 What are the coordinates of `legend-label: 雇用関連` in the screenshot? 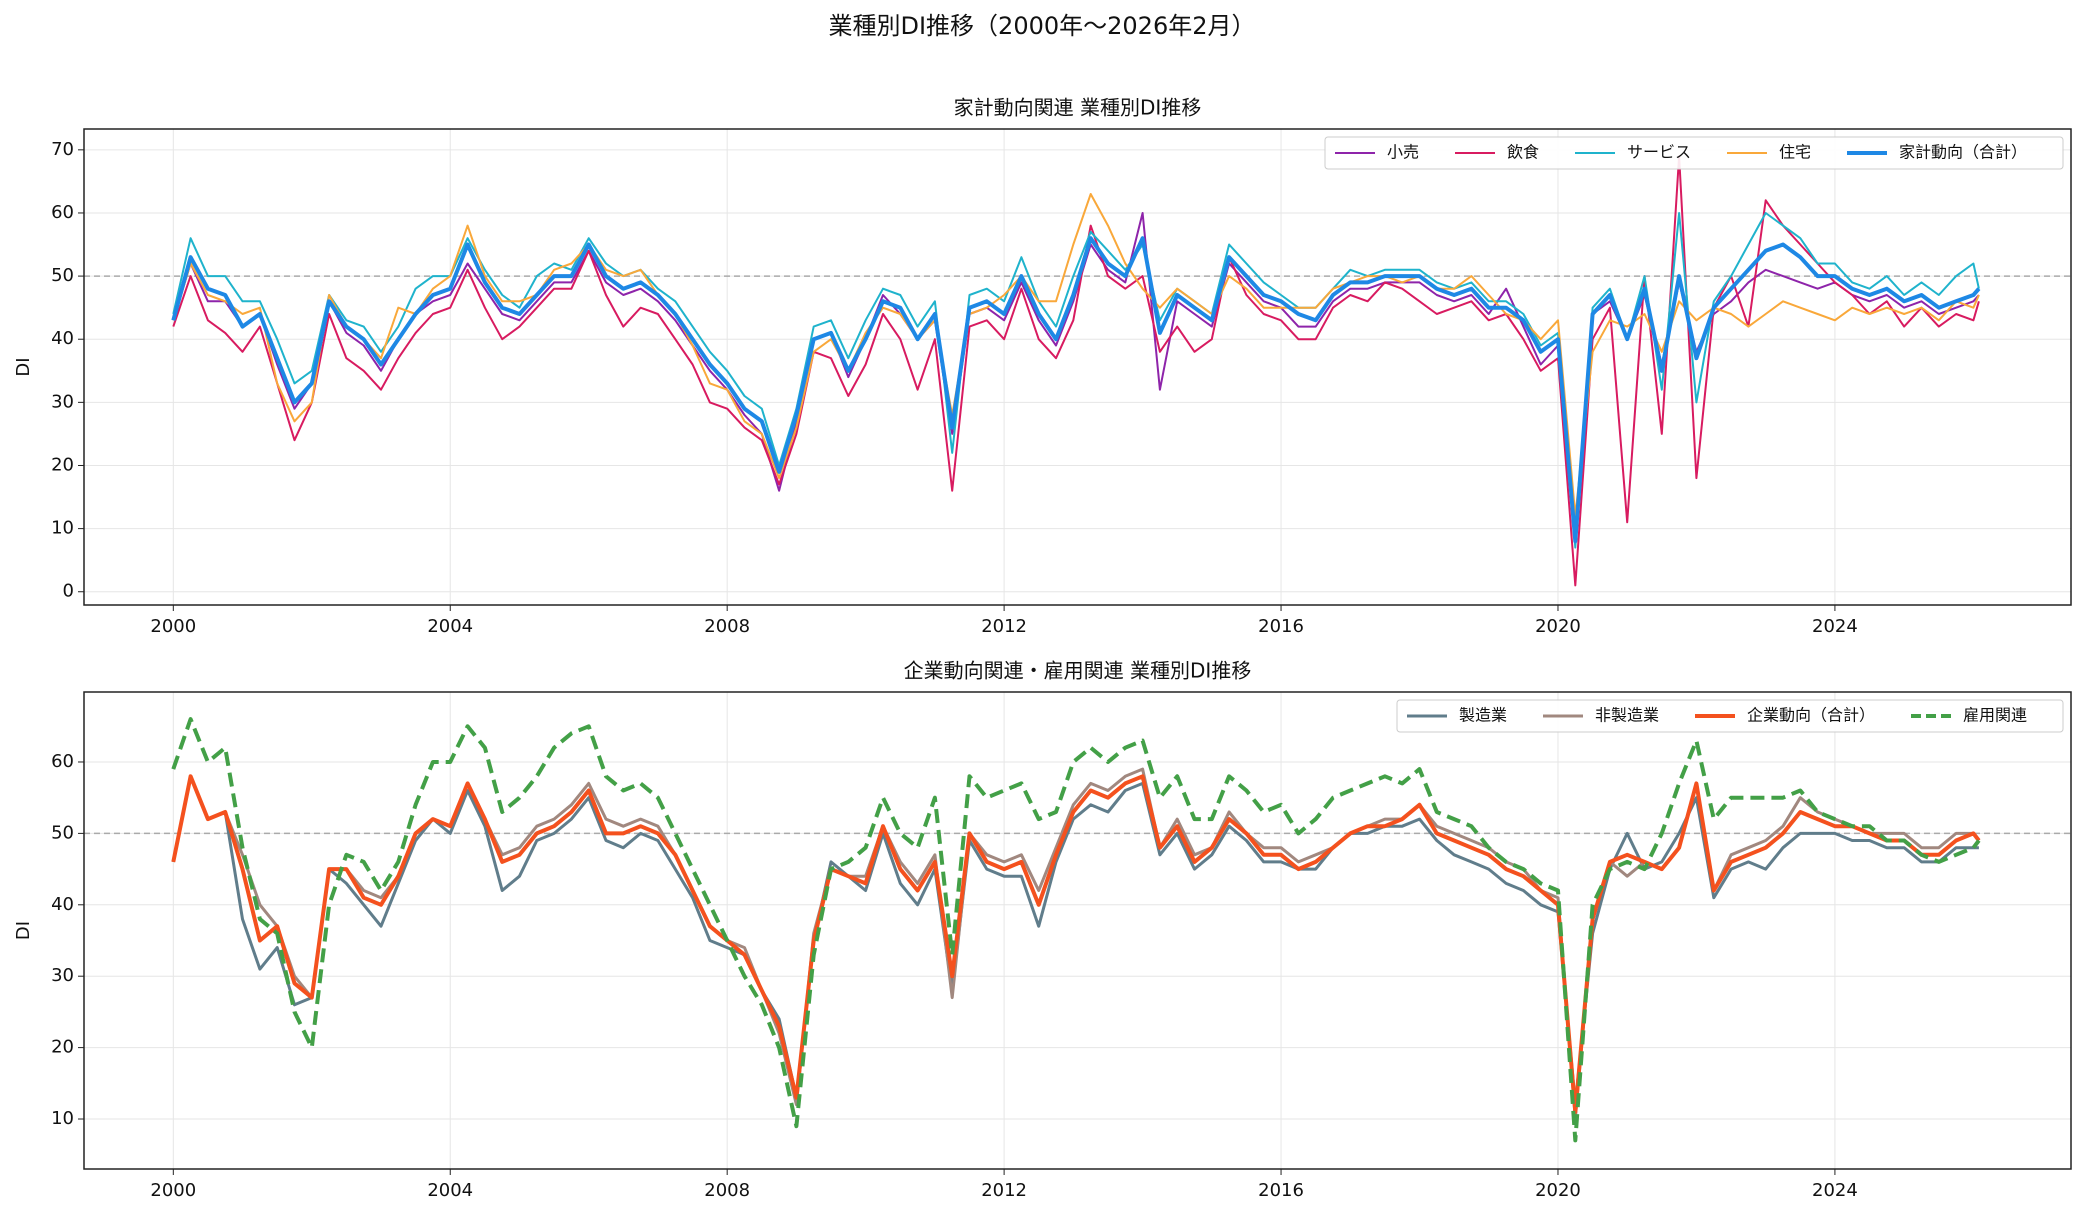 It's located at (1995, 715).